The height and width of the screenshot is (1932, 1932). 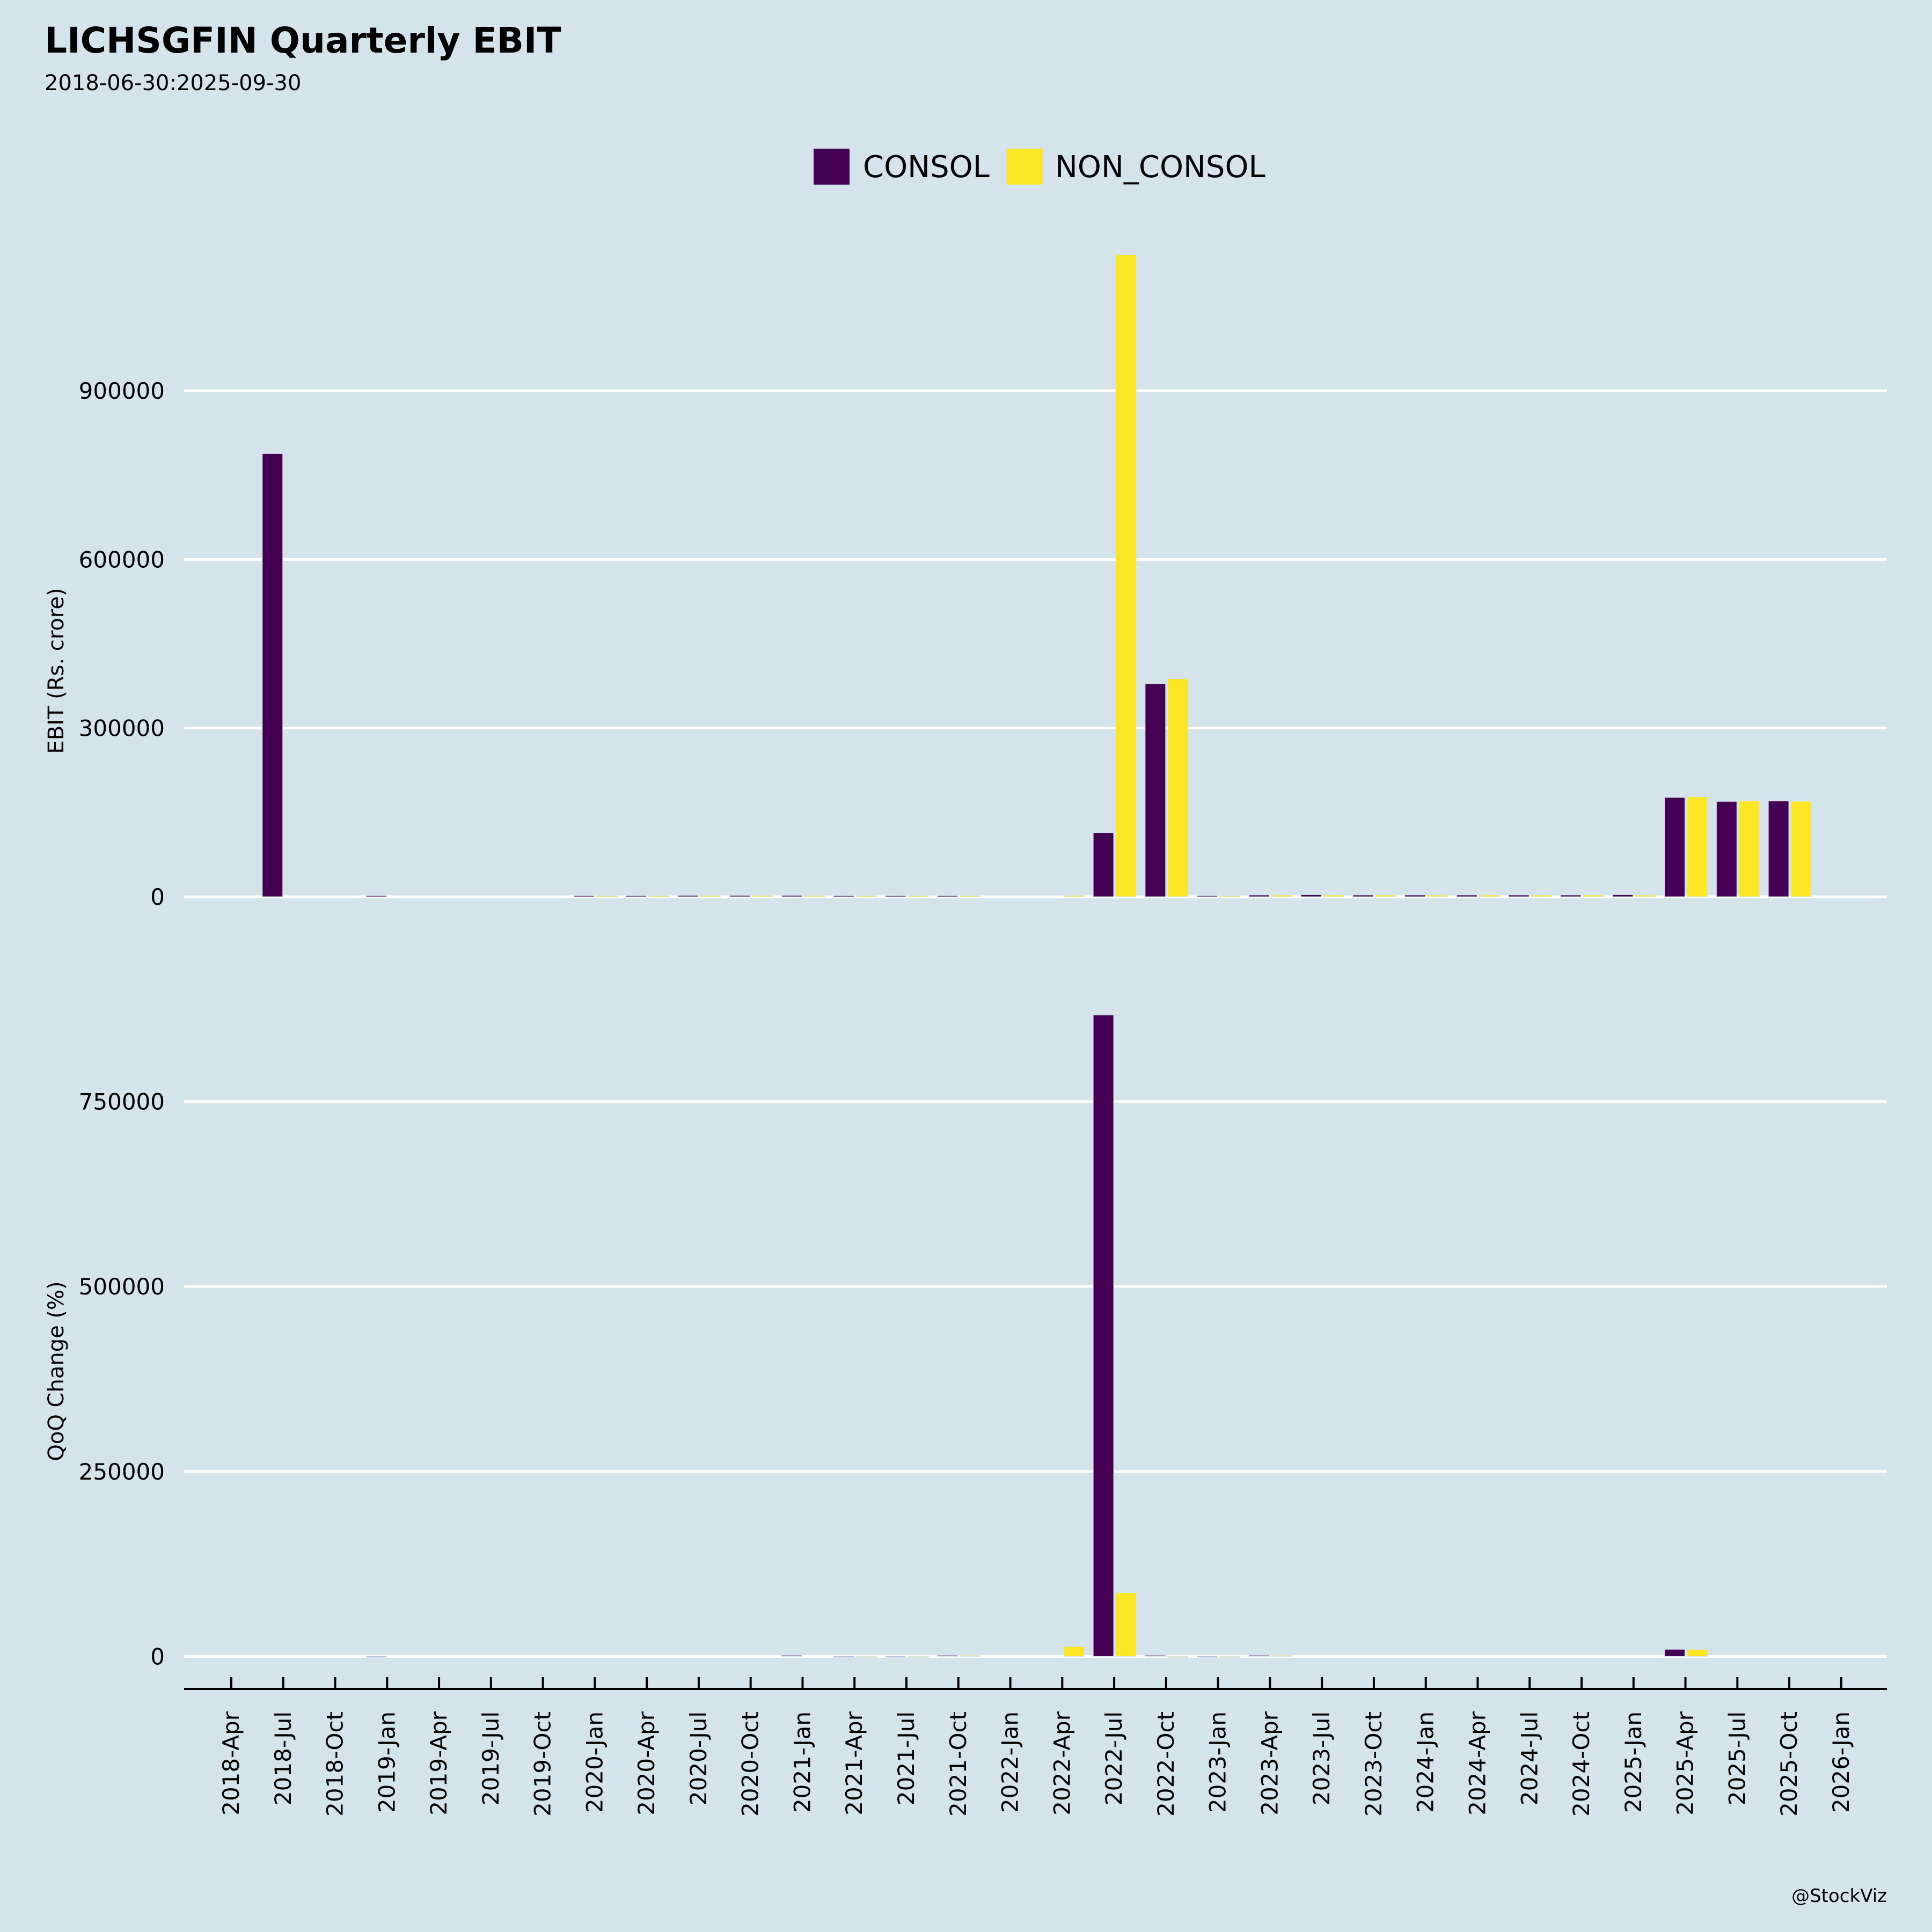 I want to click on x-tick-label: 2018-Apr, so click(x=231, y=1763).